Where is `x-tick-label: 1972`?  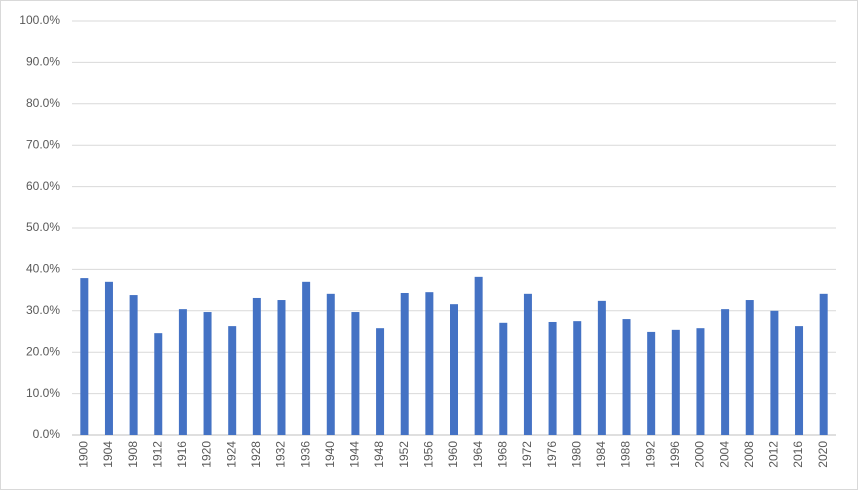
x-tick-label: 1972 is located at coordinates (527, 454).